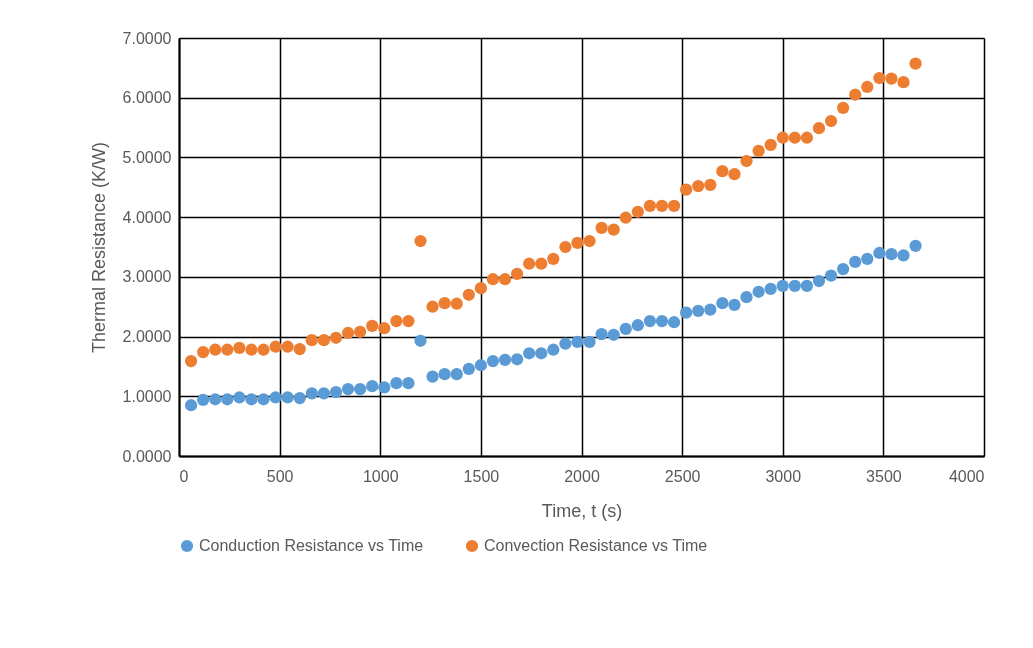 This screenshot has height=648, width=1033. Describe the element at coordinates (184, 476) in the screenshot. I see `x-tick-label: 0` at that location.